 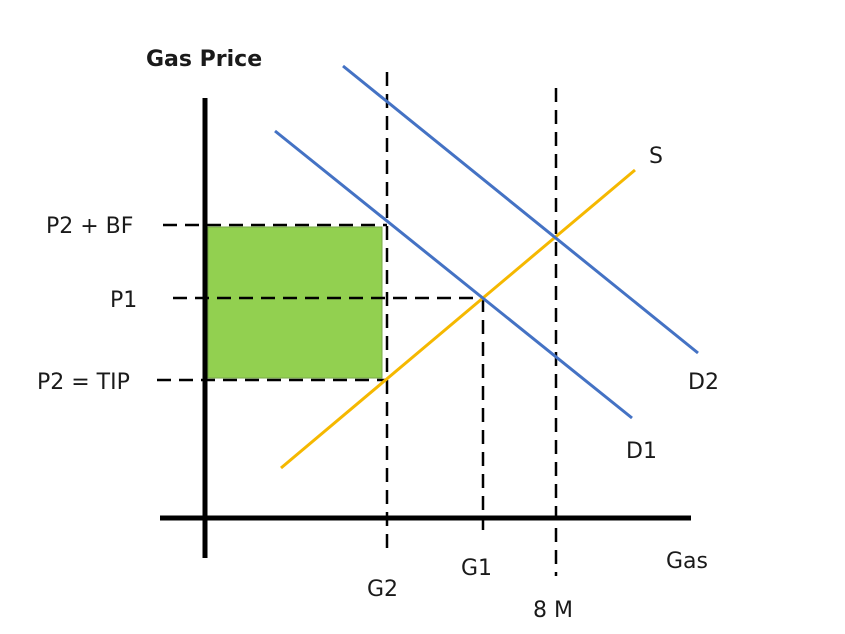 What do you see at coordinates (553, 610) in the screenshot?
I see `quantity-label-8m: 8 M` at bounding box center [553, 610].